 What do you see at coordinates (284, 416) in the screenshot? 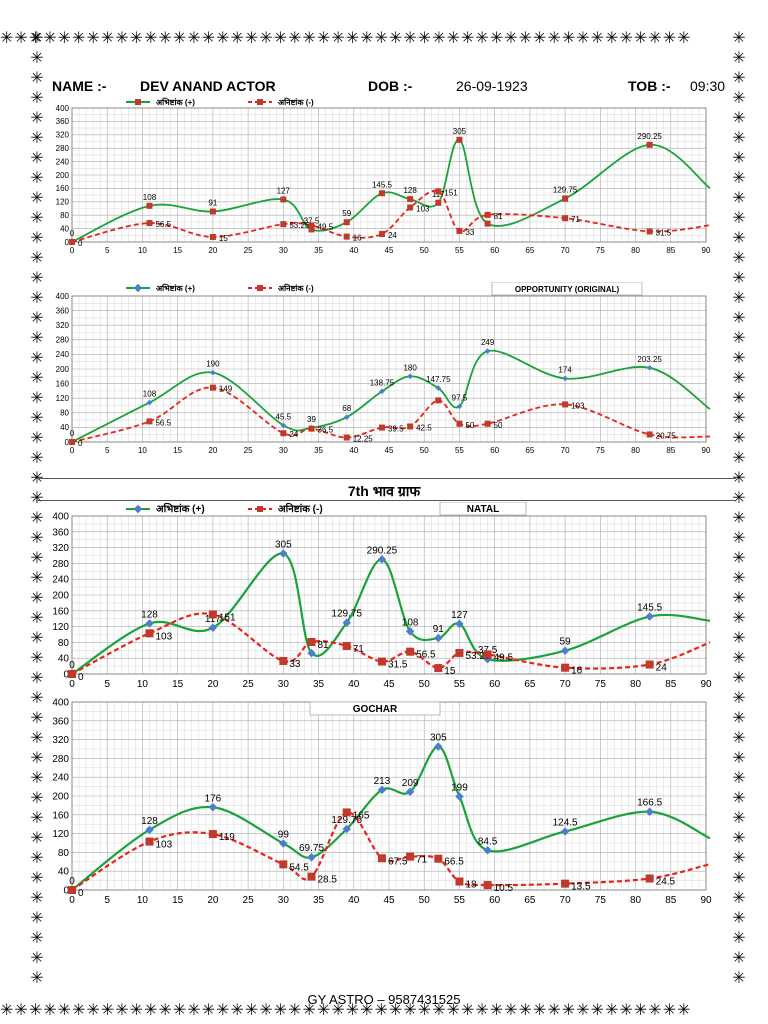
I see `data-label-plus: 45.5` at bounding box center [284, 416].